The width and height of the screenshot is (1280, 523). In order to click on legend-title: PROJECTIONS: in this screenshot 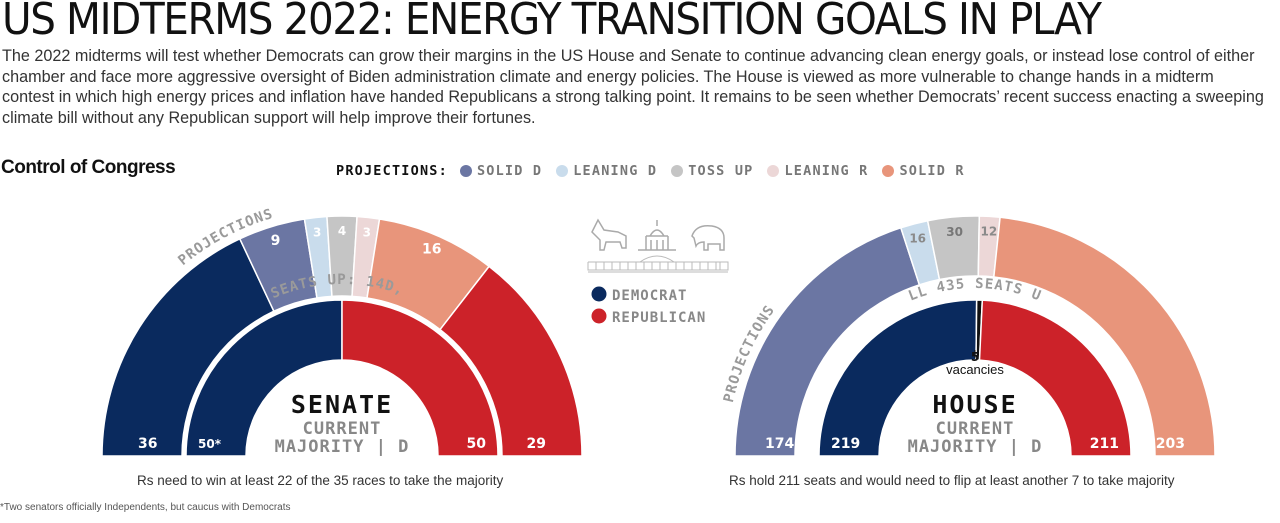, I will do `click(392, 171)`.